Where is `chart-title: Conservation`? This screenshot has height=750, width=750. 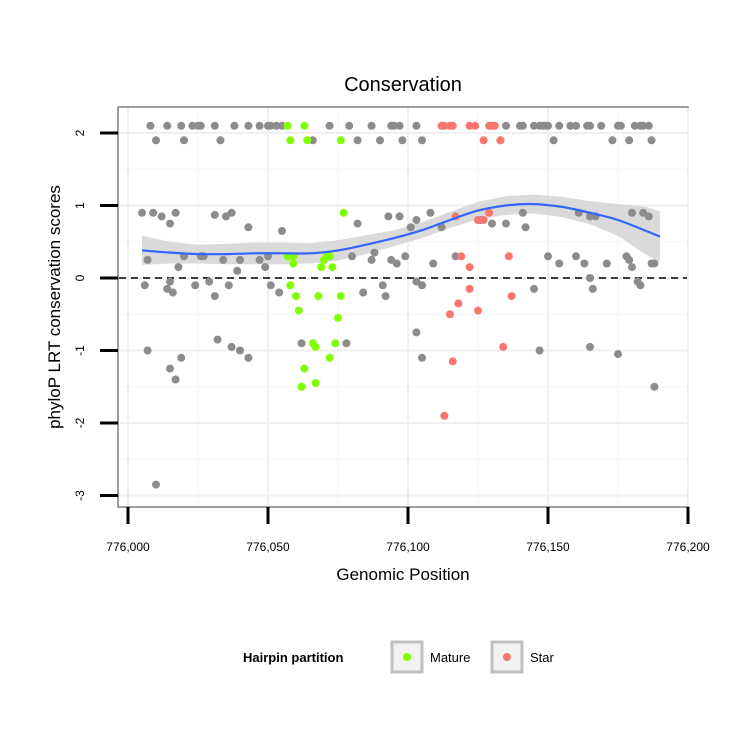
chart-title: Conservation is located at coordinates (403, 85).